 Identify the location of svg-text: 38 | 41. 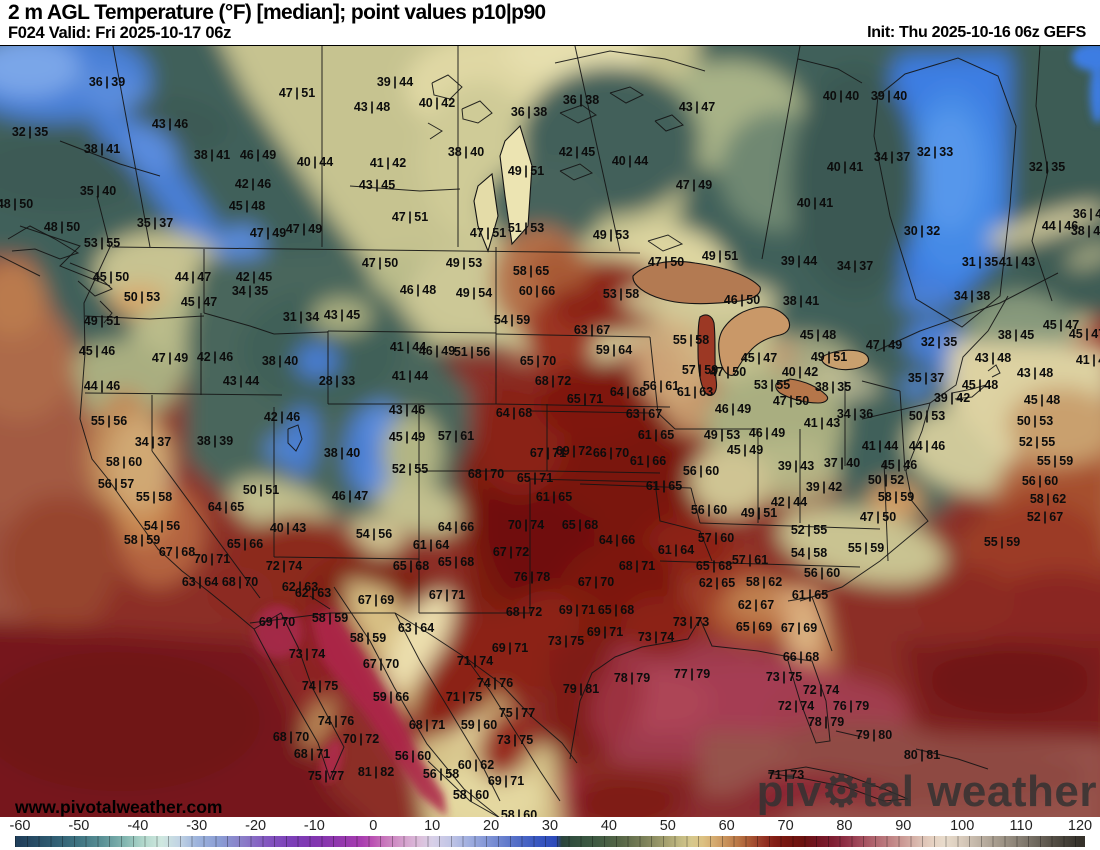
(801, 301).